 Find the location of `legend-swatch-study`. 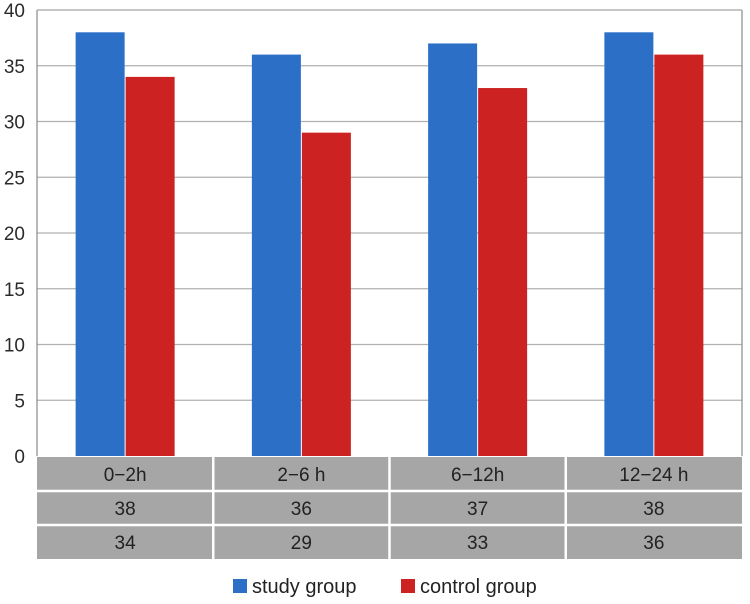

legend-swatch-study is located at coordinates (240, 586).